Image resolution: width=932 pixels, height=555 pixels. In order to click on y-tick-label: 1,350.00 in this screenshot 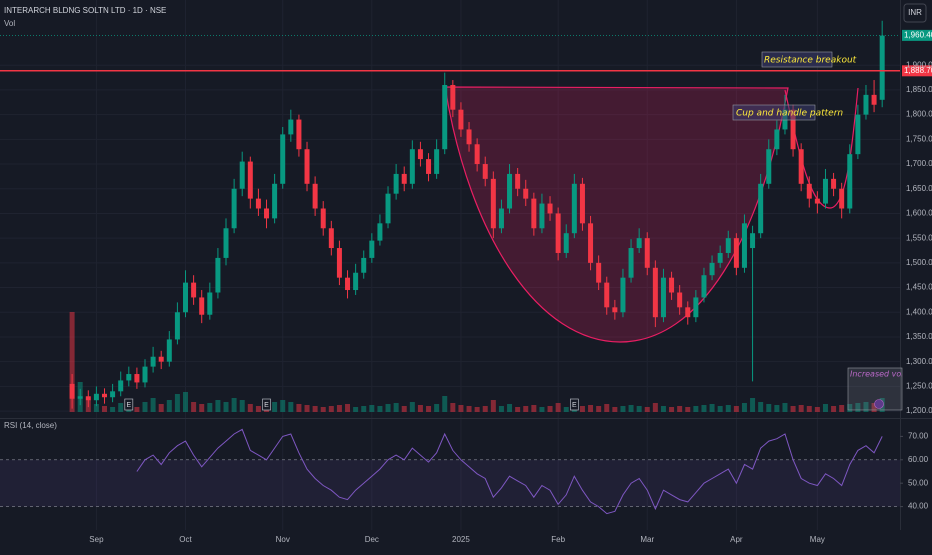, I will do `click(919, 336)`.